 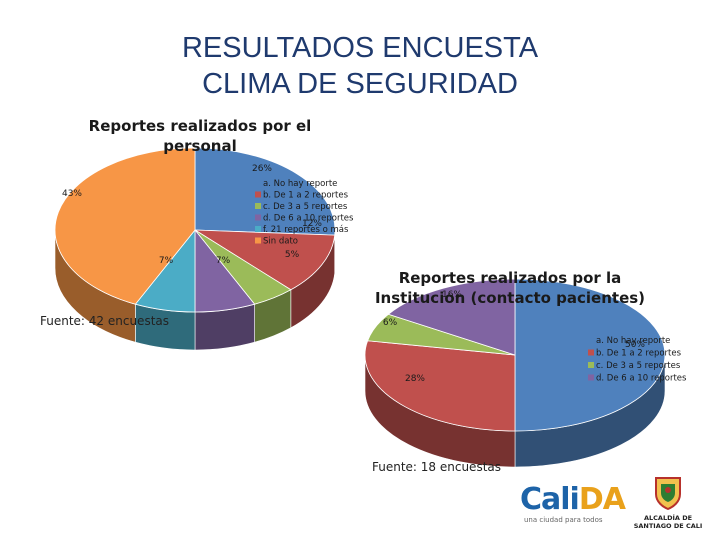 What do you see at coordinates (639, 354) in the screenshot?
I see `pie-2-legend-entry-2: b. De 1 a 2 reportes` at bounding box center [639, 354].